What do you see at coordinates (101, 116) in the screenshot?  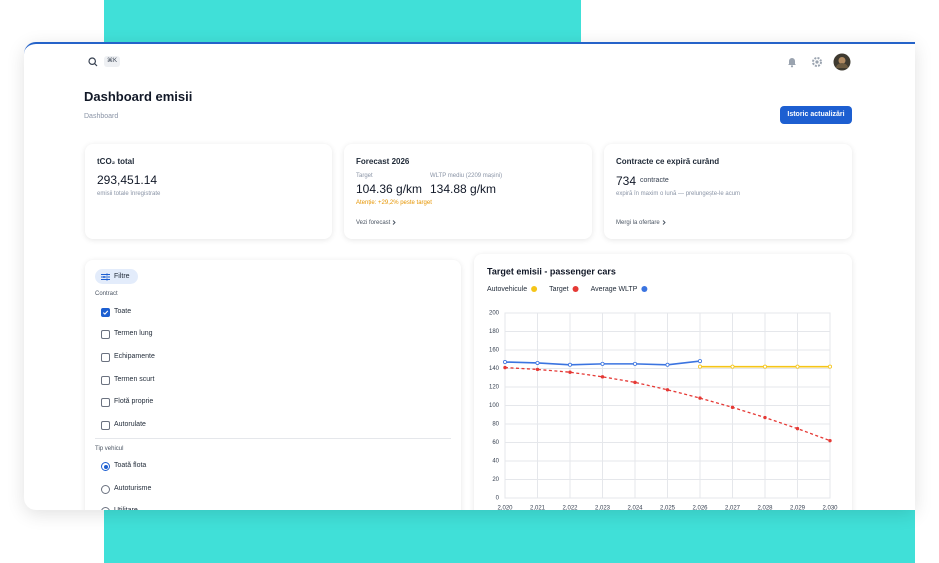 I see `breadcrumb: Dashboard` at bounding box center [101, 116].